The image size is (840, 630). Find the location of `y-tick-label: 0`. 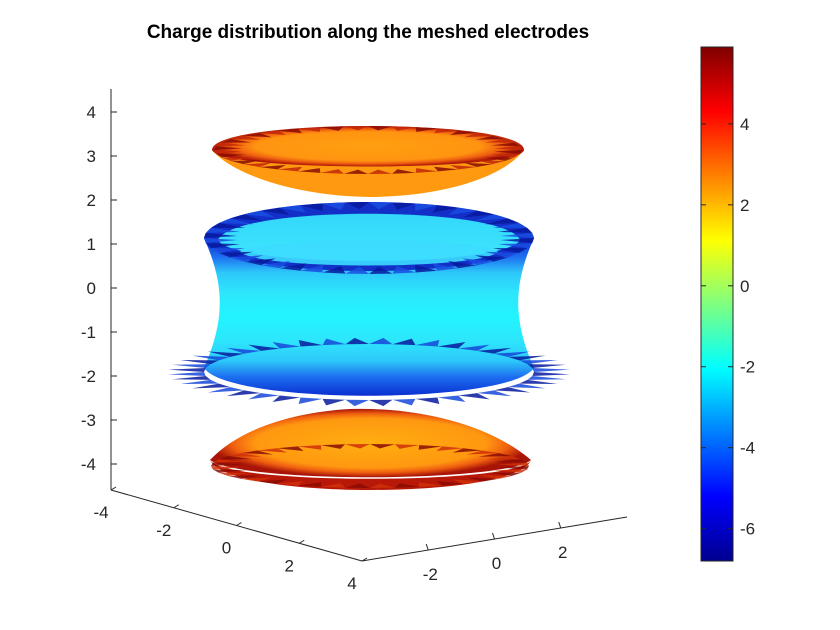

y-tick-label: 0 is located at coordinates (496, 563).